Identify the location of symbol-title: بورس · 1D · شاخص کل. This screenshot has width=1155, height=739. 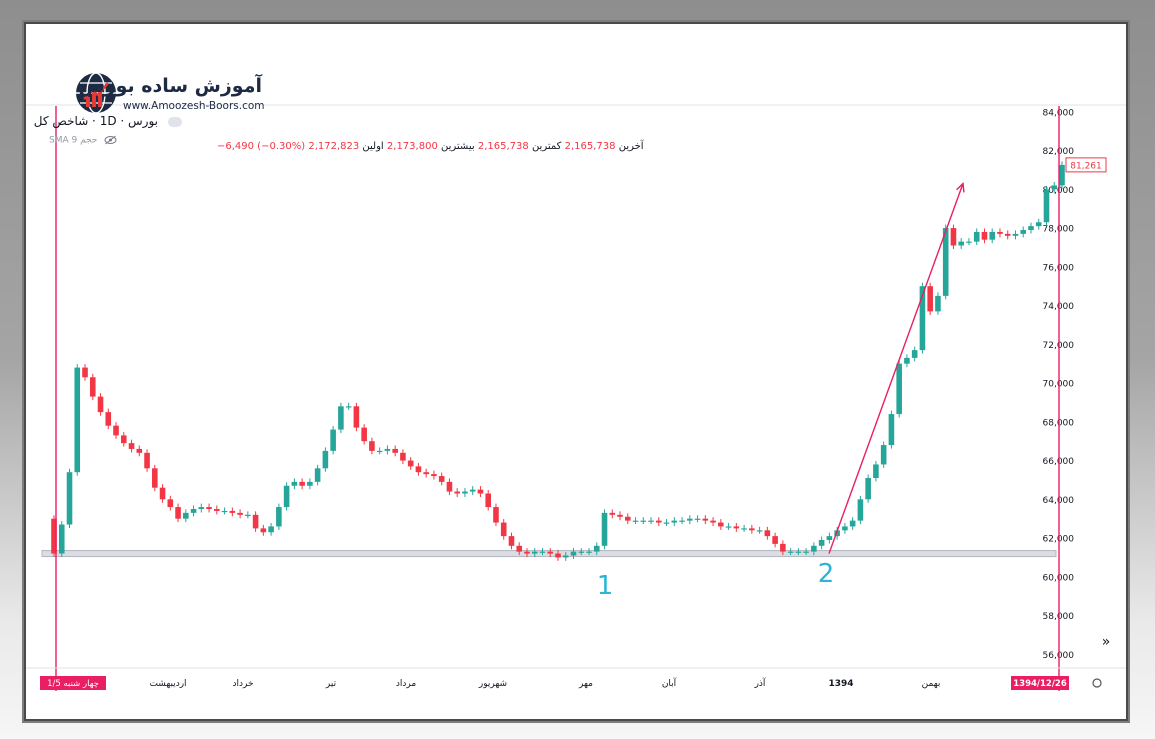
(95, 121).